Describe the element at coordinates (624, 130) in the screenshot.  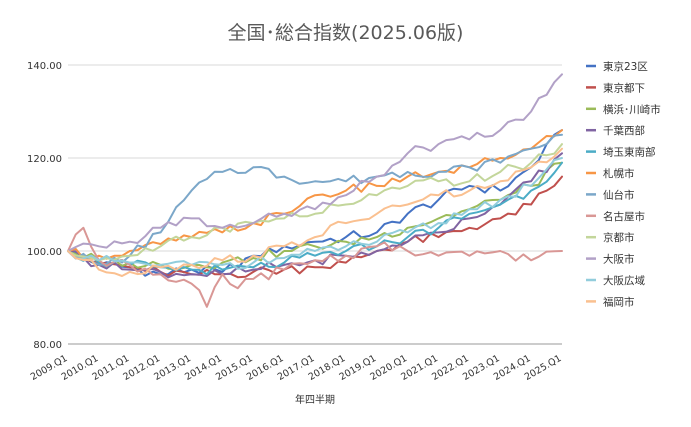
I see `legend-label: 千葉西部` at that location.